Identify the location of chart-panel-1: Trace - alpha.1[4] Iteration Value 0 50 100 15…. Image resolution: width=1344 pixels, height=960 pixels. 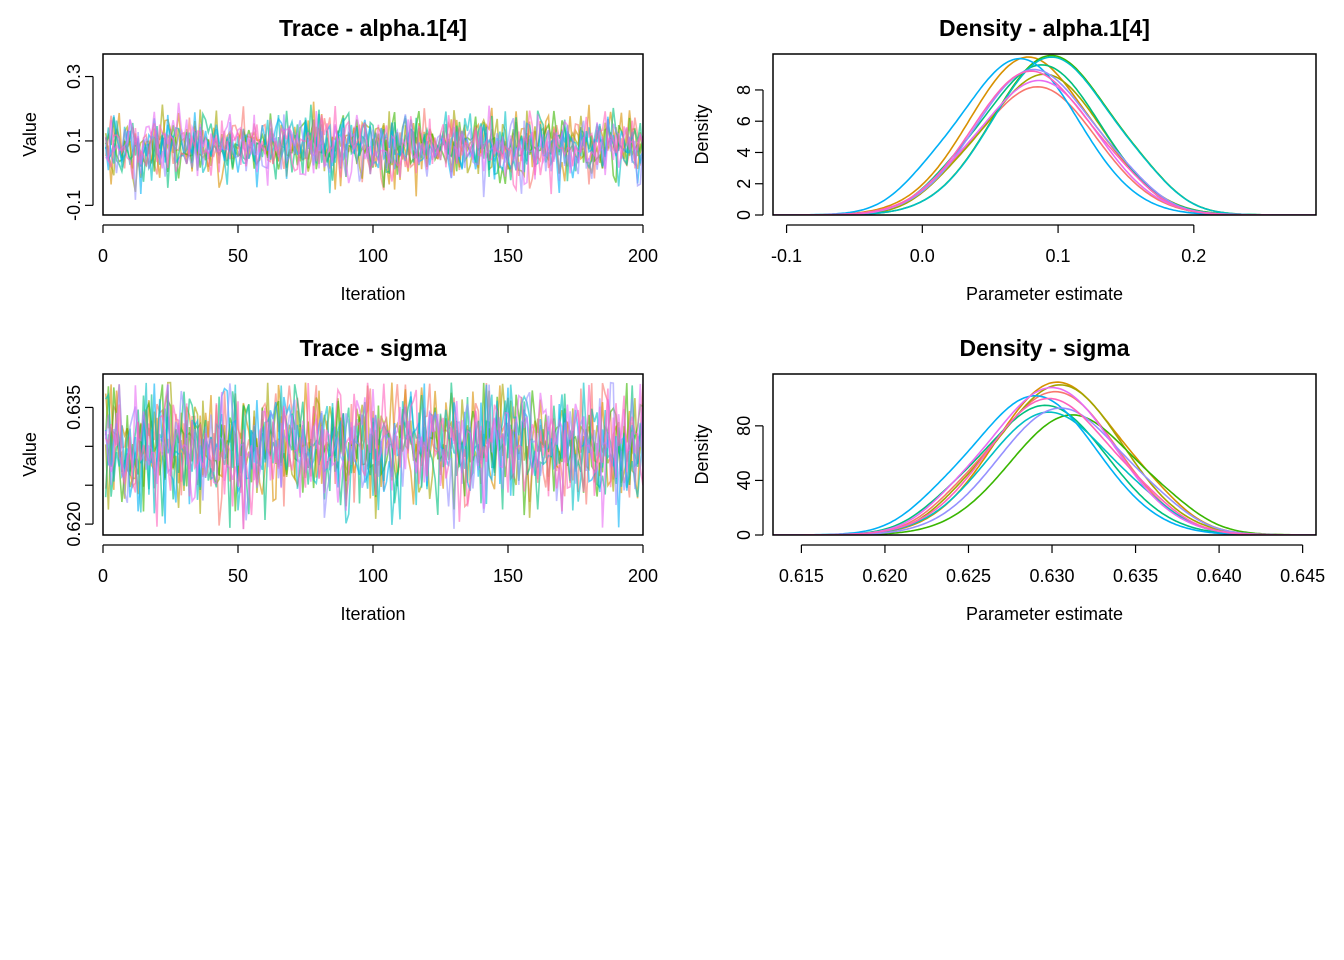
(339, 159).